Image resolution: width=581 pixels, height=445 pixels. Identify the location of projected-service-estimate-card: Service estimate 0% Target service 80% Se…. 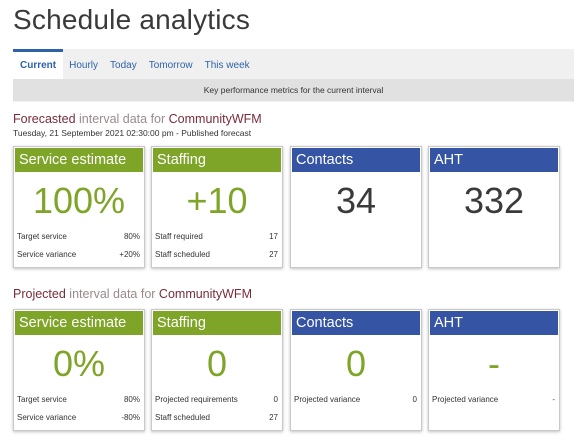
(79, 370).